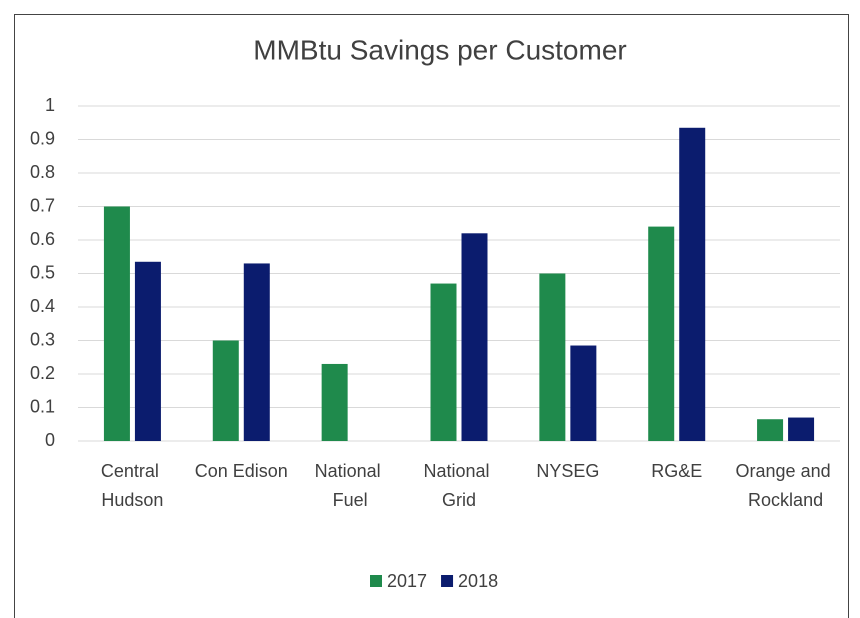  Describe the element at coordinates (42, 239) in the screenshot. I see `y-tick-label: 0.6` at that location.